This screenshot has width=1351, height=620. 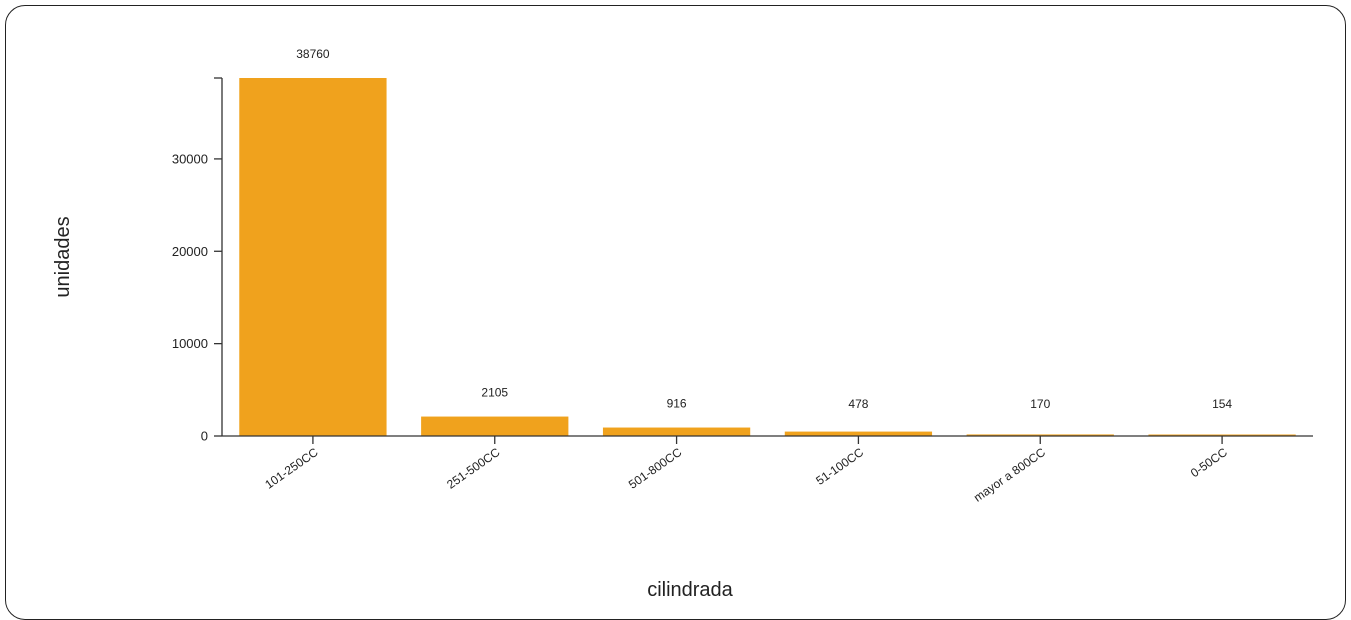 I want to click on x-category-label: 101-250CC, so click(x=291, y=468).